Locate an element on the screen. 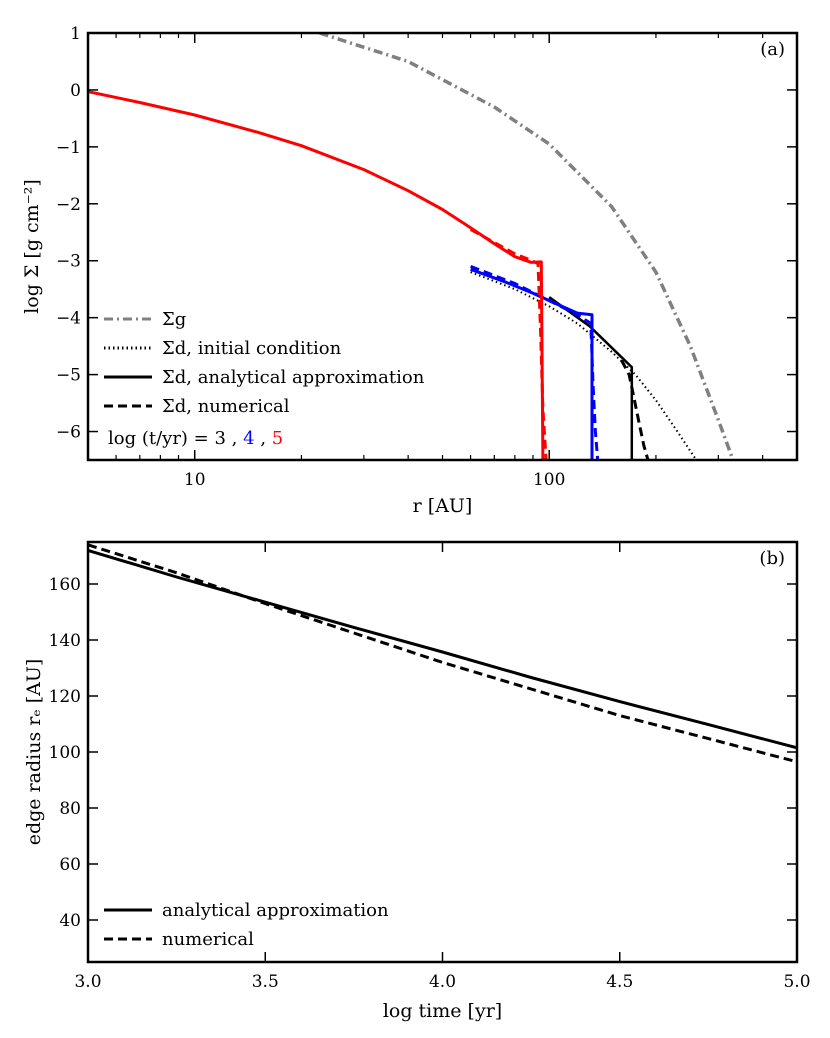 This screenshot has height=1038, width=830. legend-label: numerical is located at coordinates (208, 939).